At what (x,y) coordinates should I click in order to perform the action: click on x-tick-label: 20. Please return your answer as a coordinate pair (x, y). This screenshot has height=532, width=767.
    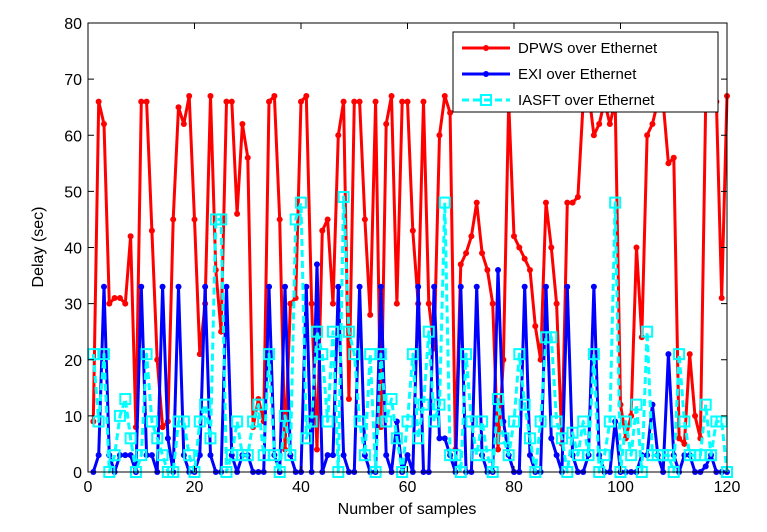
    Looking at the image, I should click on (195, 487).